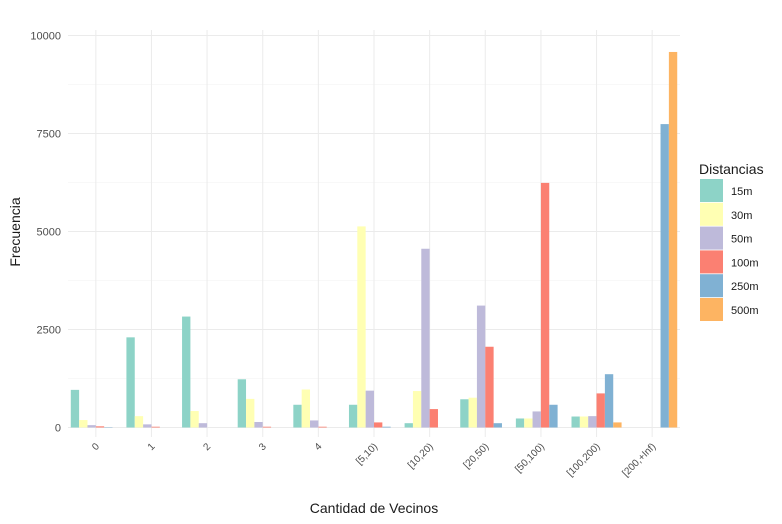  I want to click on y-axis-title: Frecuencia, so click(15, 231).